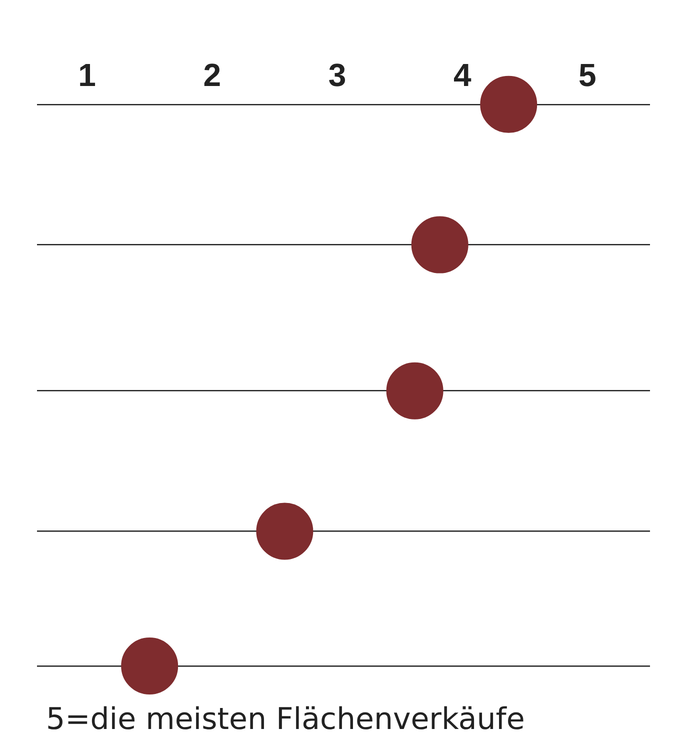  I want to click on text: 5=die meisten Flächenverkäufe, so click(286, 719).